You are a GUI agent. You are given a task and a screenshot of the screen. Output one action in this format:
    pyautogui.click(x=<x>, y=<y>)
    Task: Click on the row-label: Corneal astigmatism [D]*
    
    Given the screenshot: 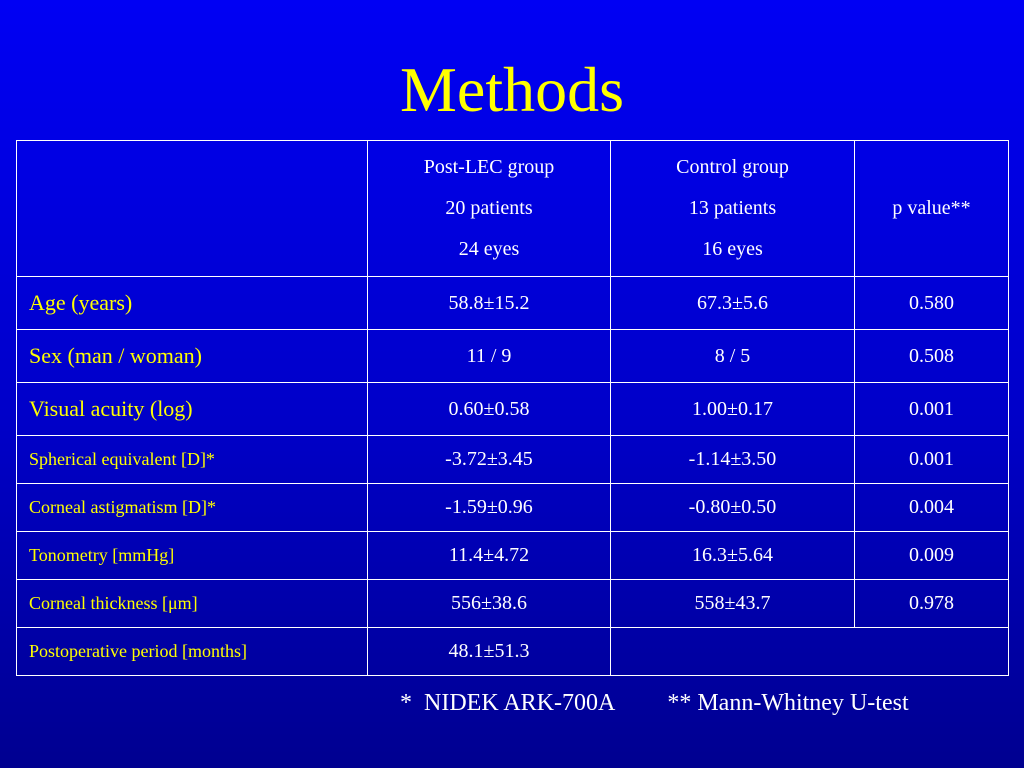 What is the action you would take?
    pyautogui.click(x=192, y=507)
    